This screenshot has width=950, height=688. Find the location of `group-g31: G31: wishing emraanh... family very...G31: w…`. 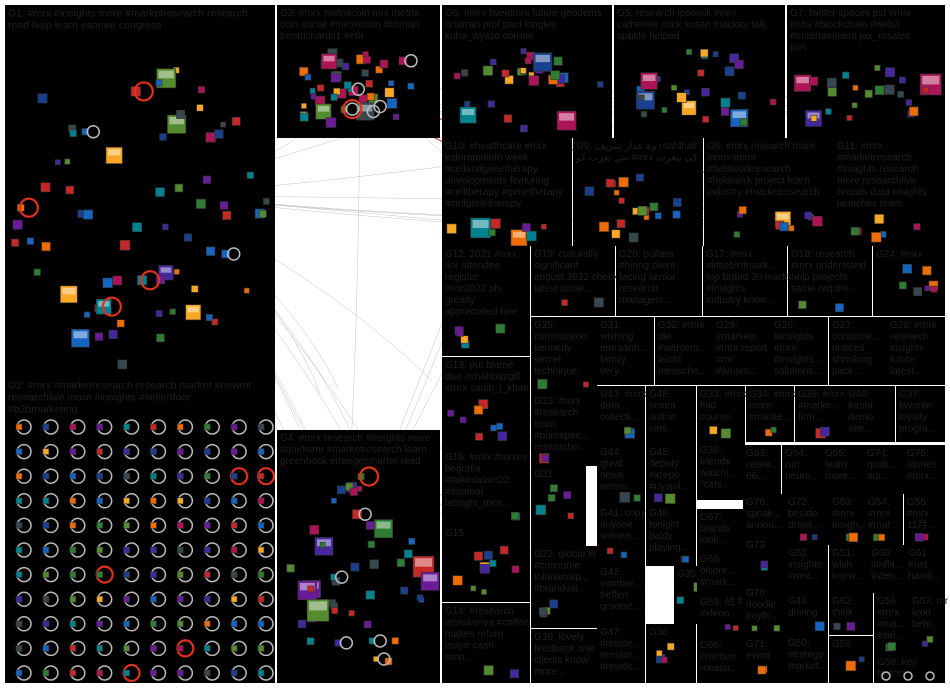

group-g31: G31: wishing emraanh... family very...G31: w… is located at coordinates (625, 351).